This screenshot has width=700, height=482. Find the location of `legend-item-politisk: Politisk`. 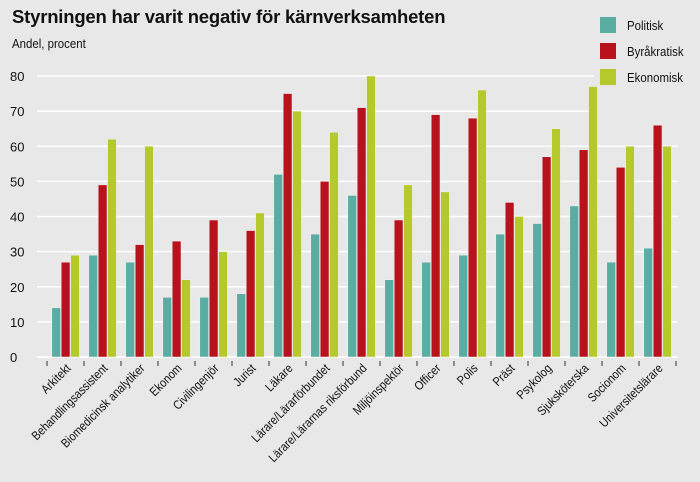

legend-item-politisk: Politisk is located at coordinates (645, 25).